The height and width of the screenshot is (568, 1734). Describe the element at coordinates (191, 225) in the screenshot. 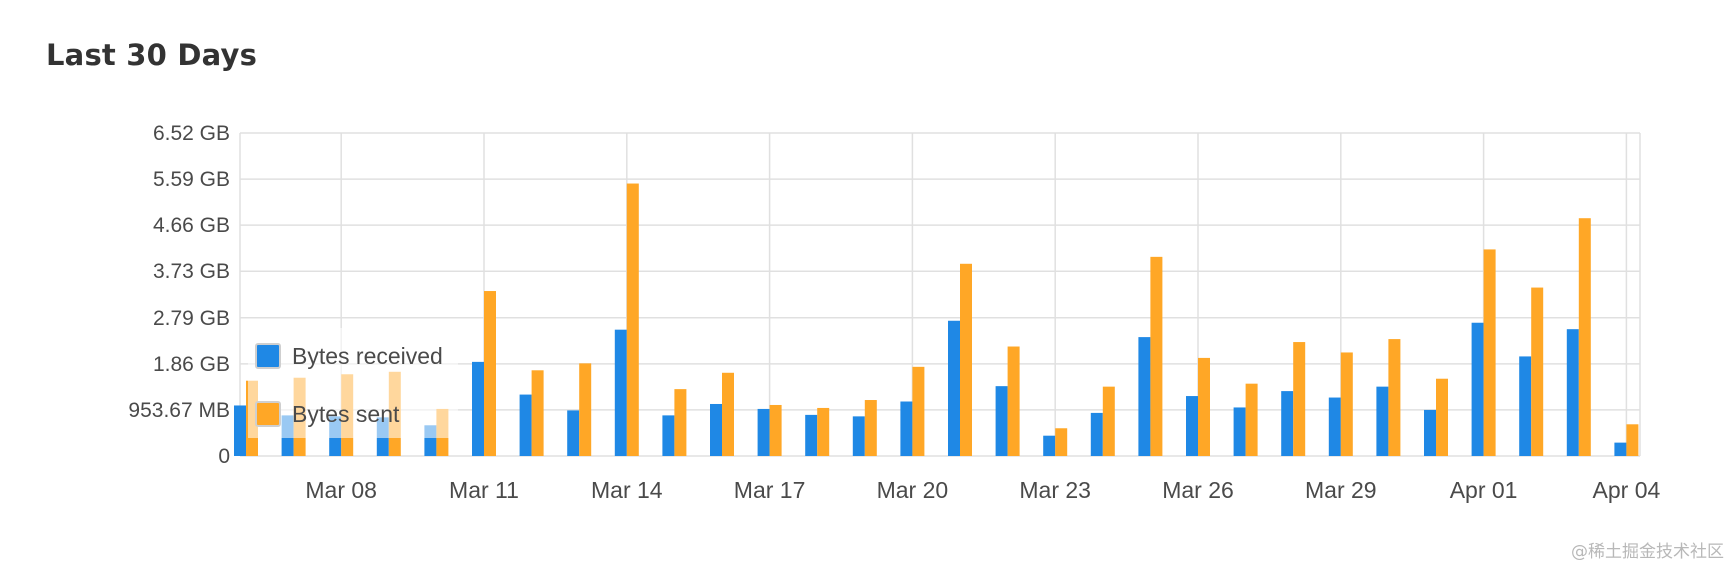

I see `y-tick-label: 4.66 GB` at that location.